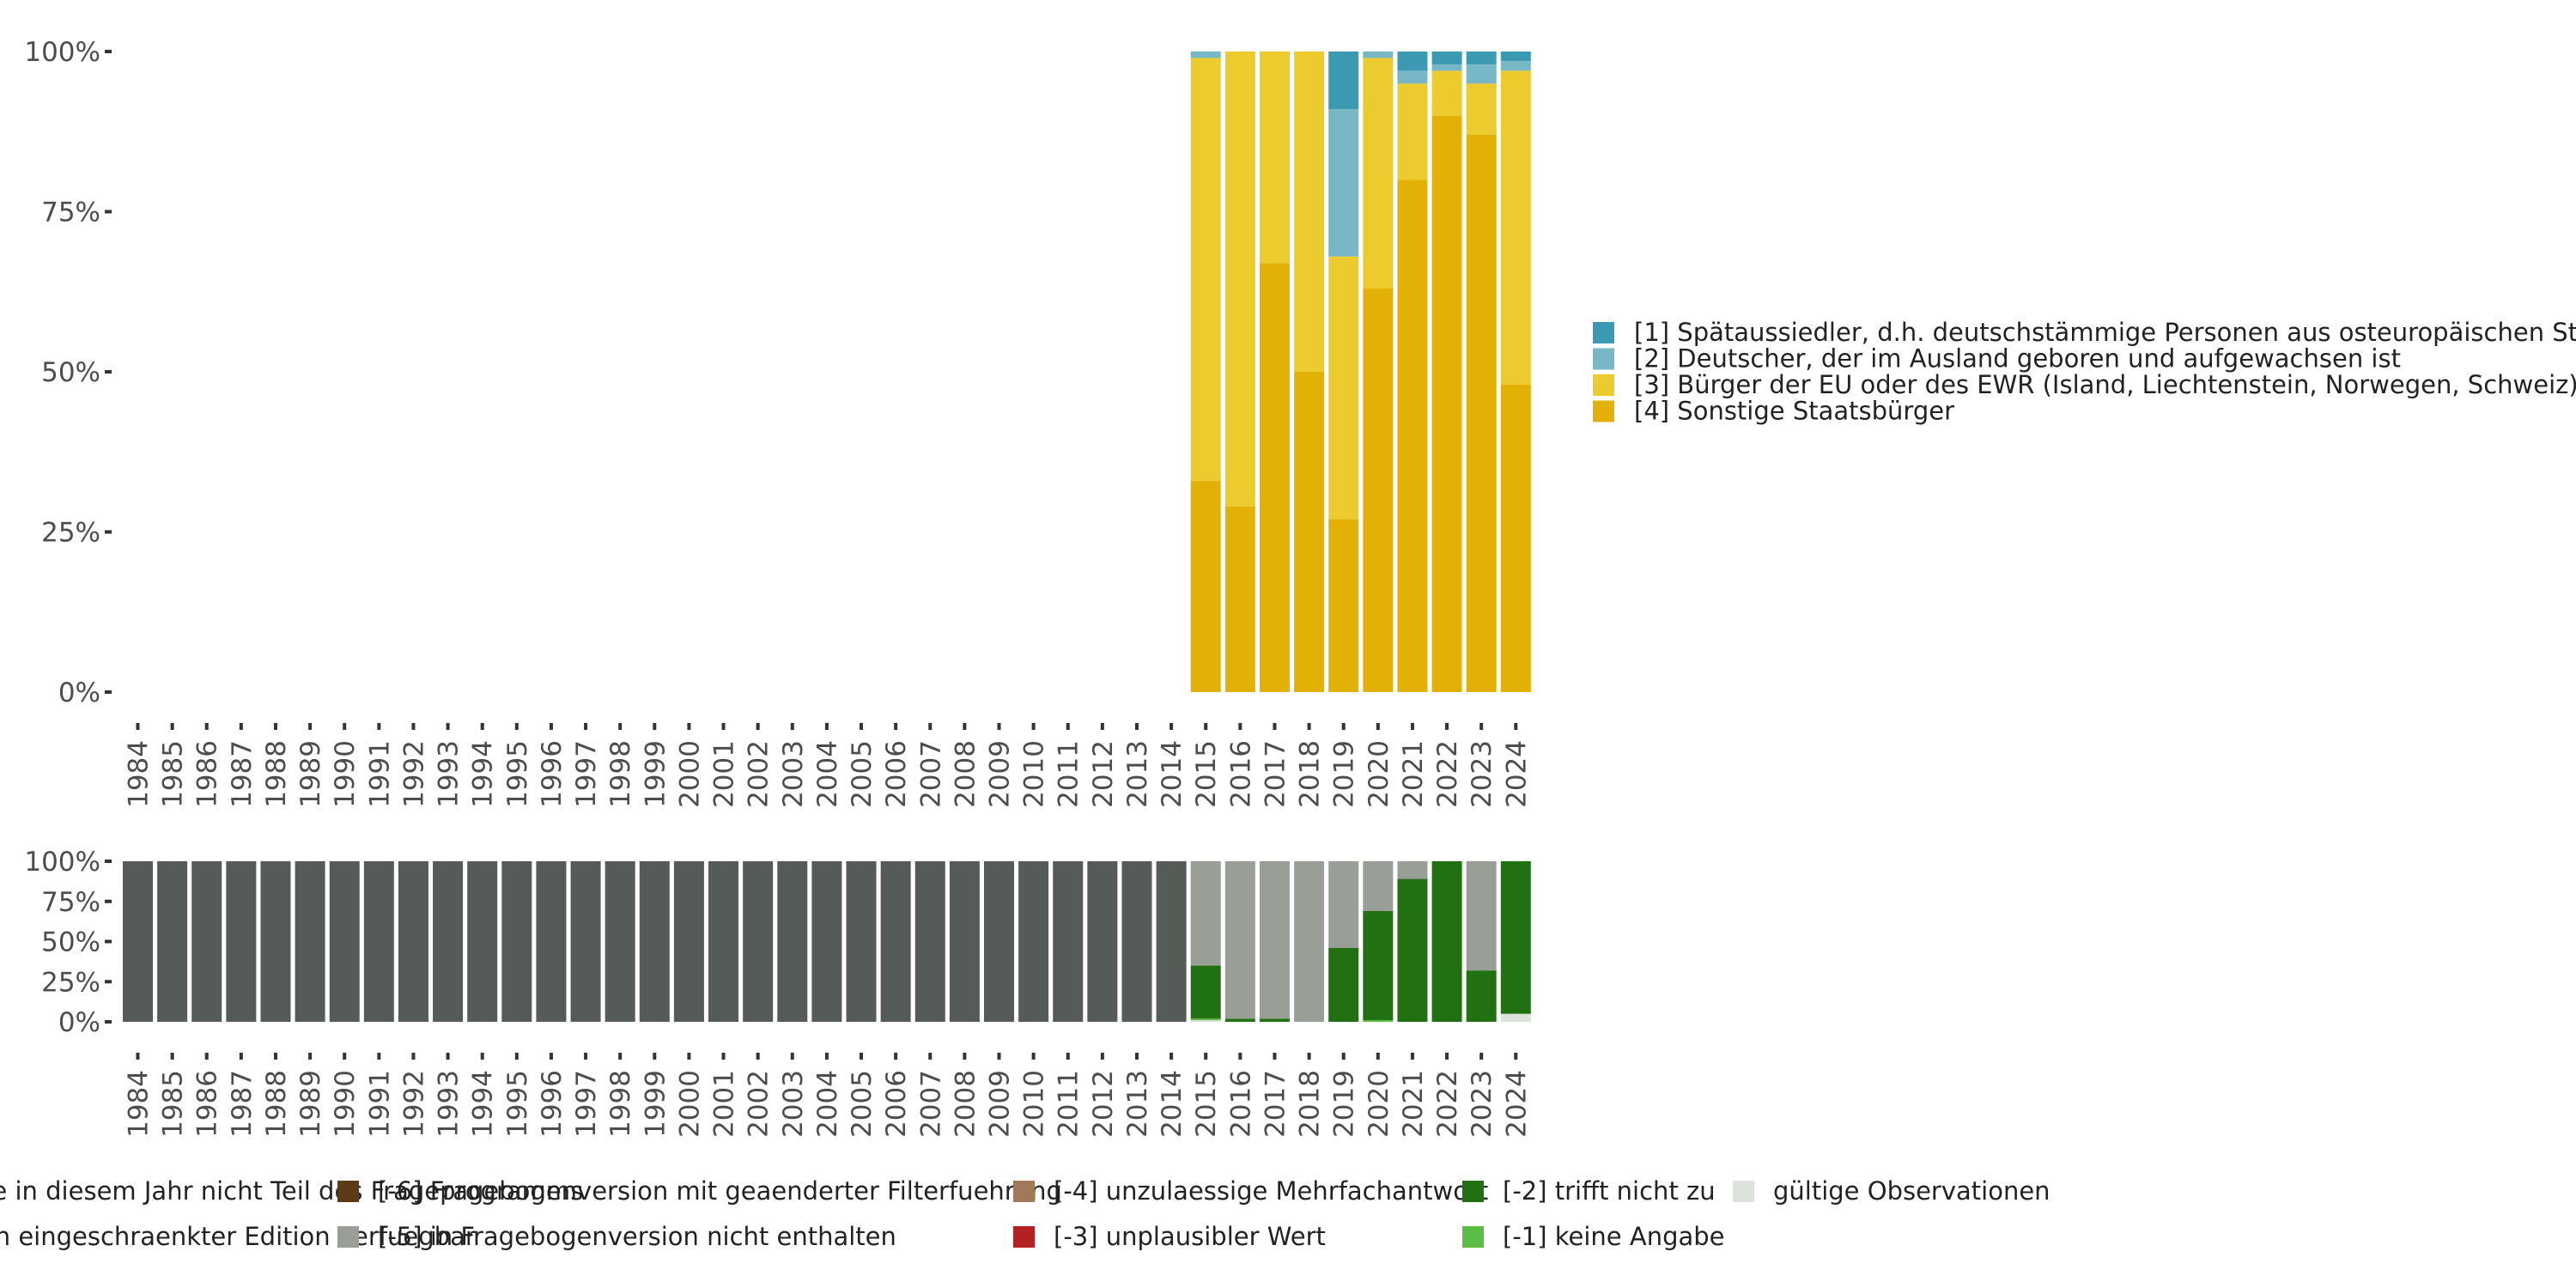 The width and height of the screenshot is (2576, 1288). I want to click on bar-segment-2024-4-sonstige-staatsb-rger, so click(1515, 538).